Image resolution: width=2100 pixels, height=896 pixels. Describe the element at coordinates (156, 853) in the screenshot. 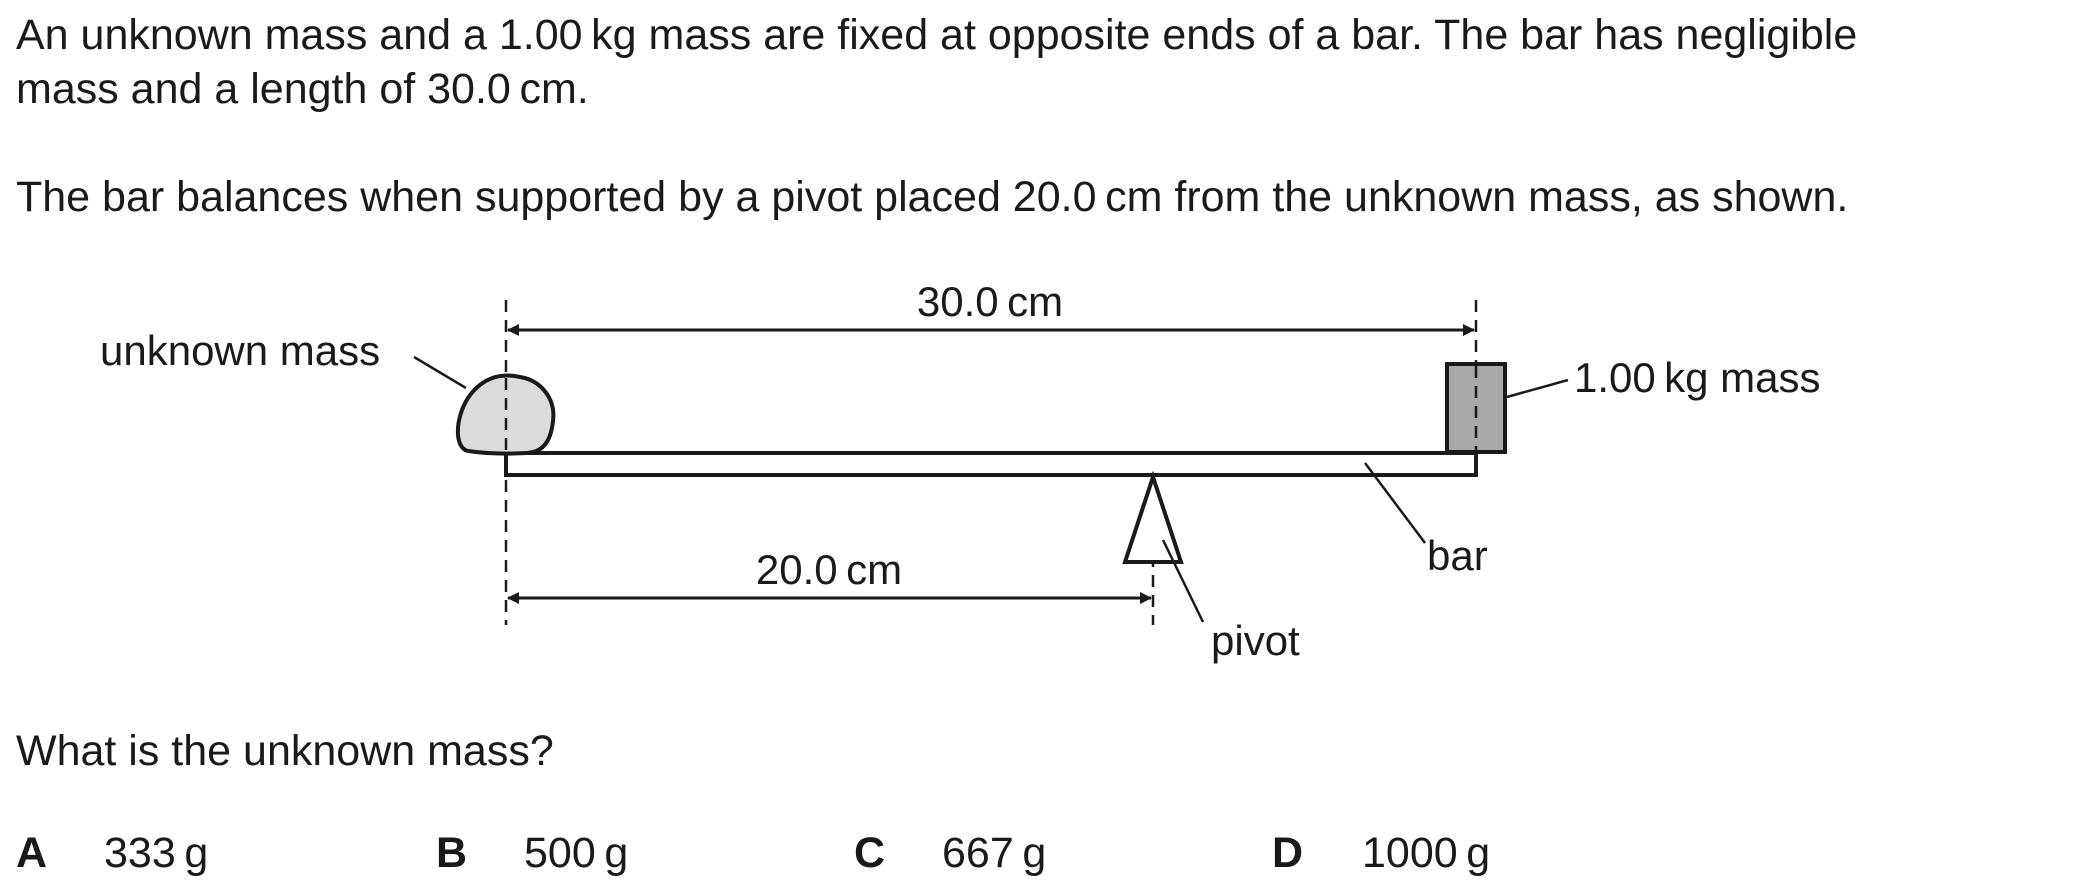

I see `option-a-value: 333 g` at that location.